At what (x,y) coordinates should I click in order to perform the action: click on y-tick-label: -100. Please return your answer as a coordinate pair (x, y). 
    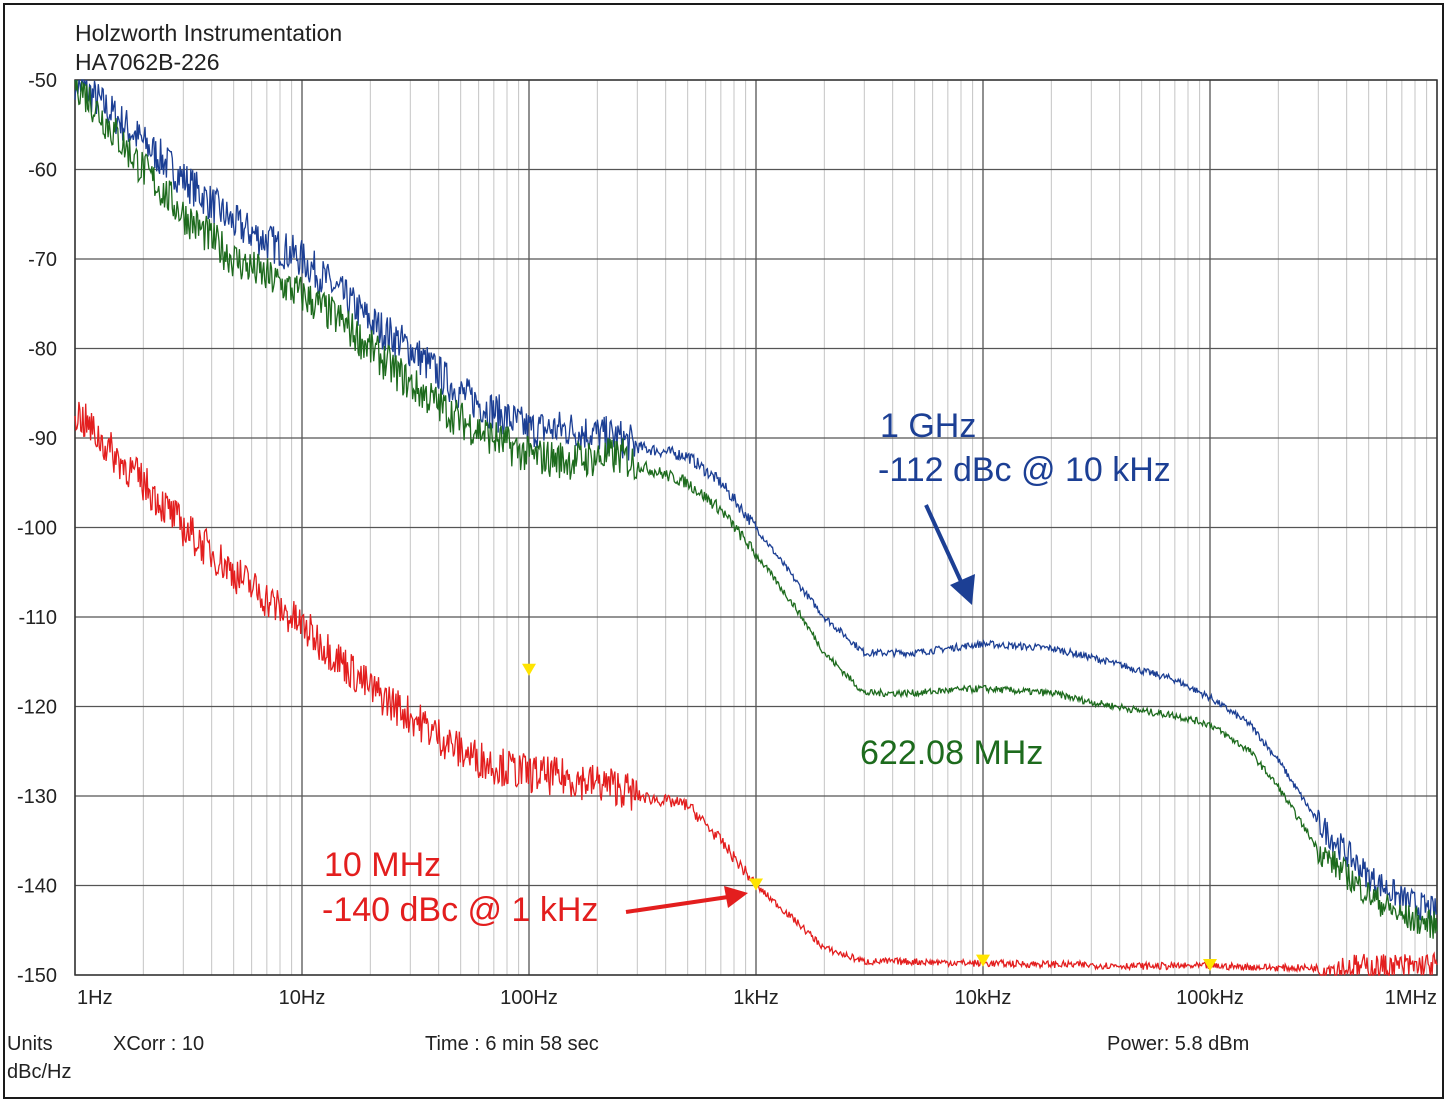
    Looking at the image, I should click on (37, 529).